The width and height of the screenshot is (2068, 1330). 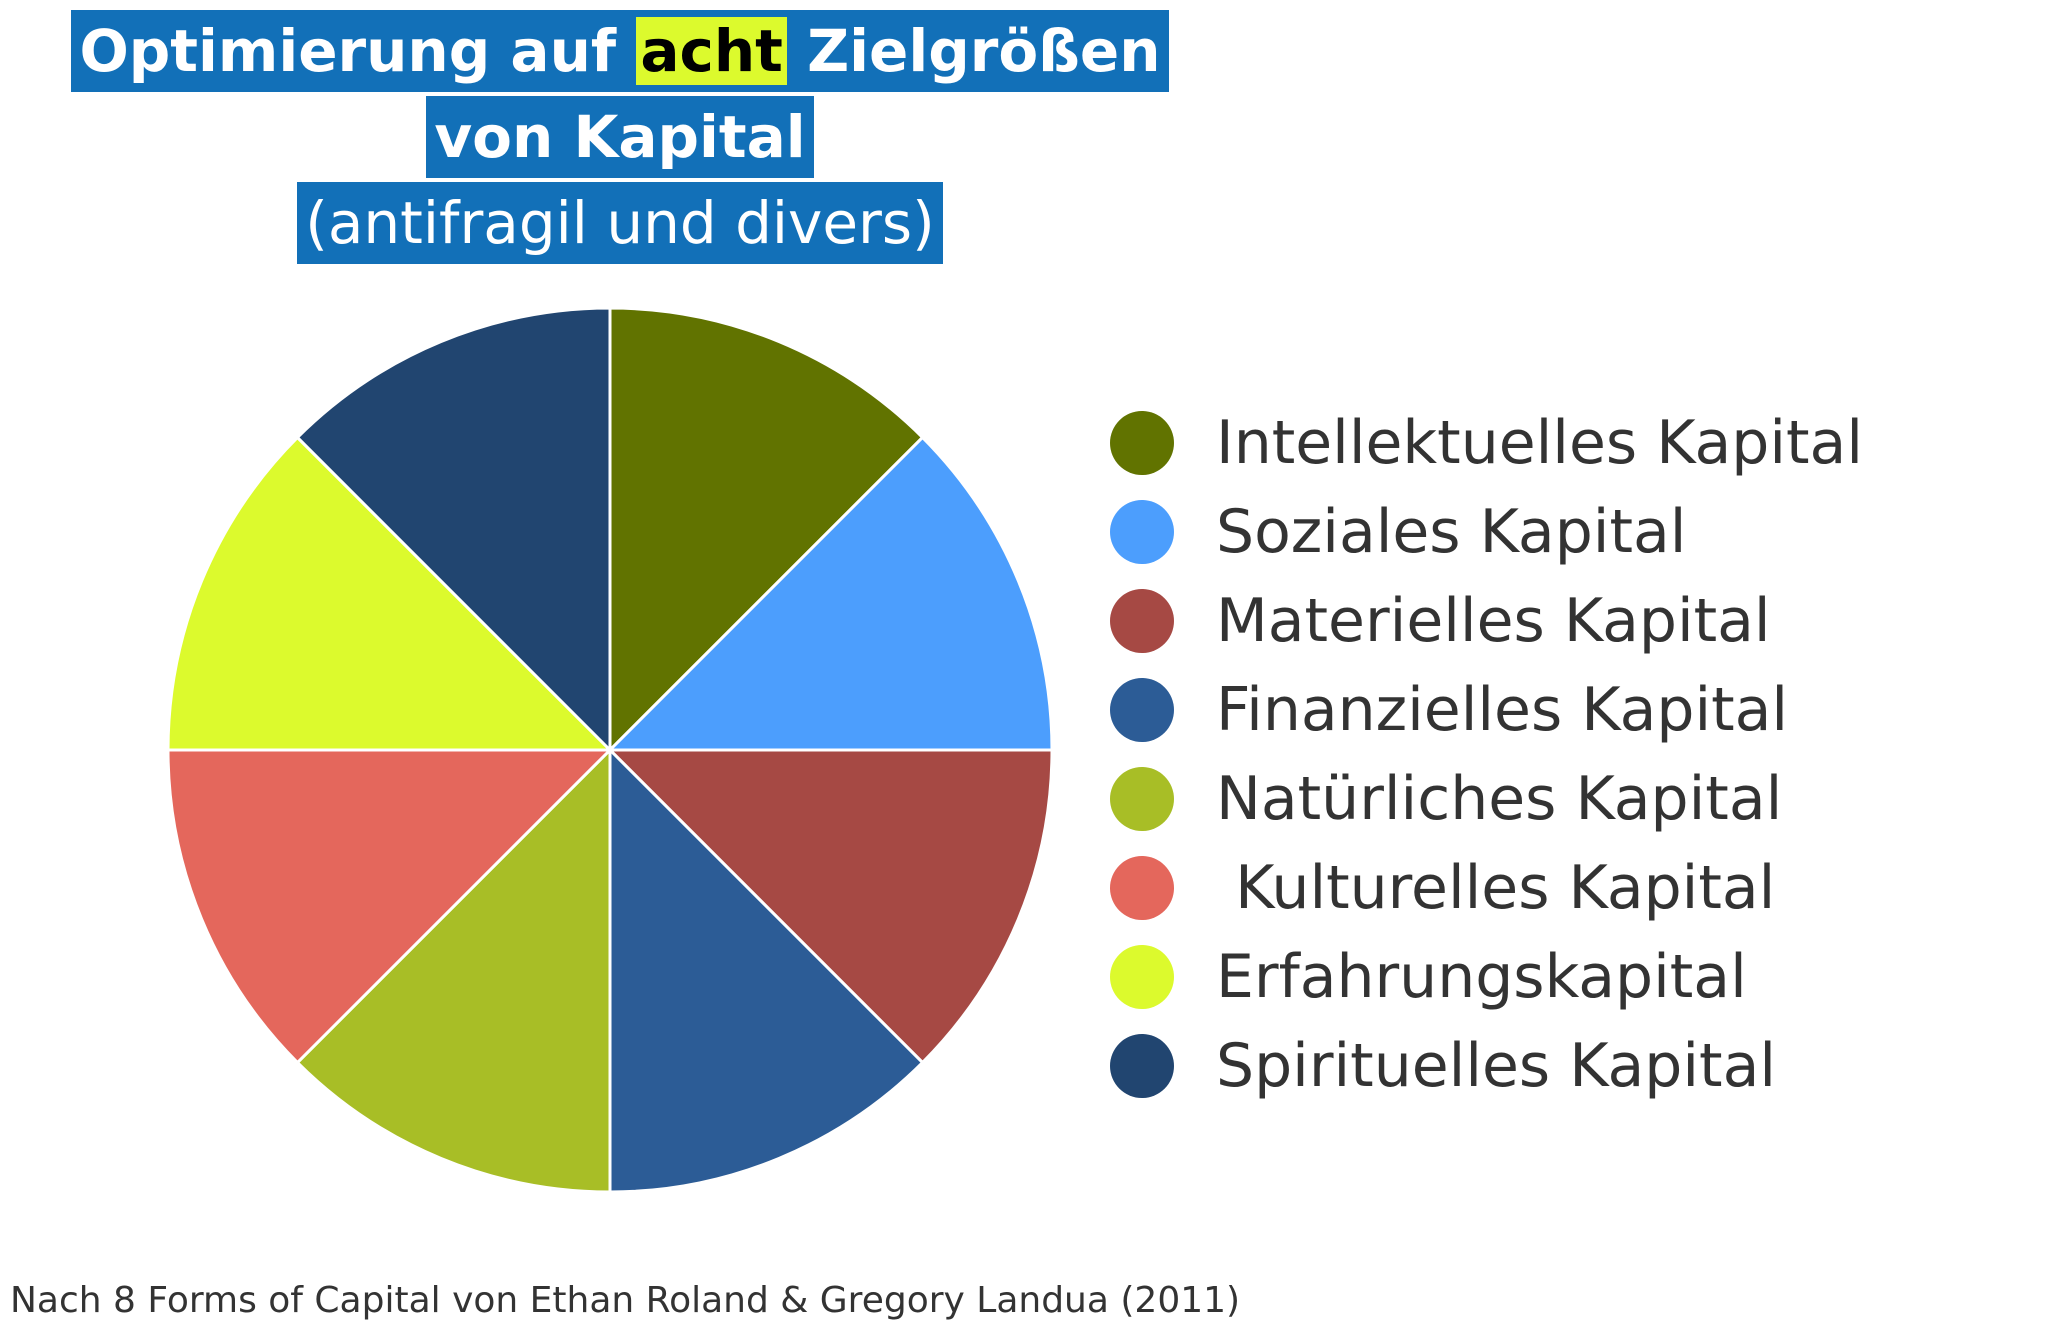 I want to click on legend-label: Kulturelles Kapital, so click(x=1496, y=887).